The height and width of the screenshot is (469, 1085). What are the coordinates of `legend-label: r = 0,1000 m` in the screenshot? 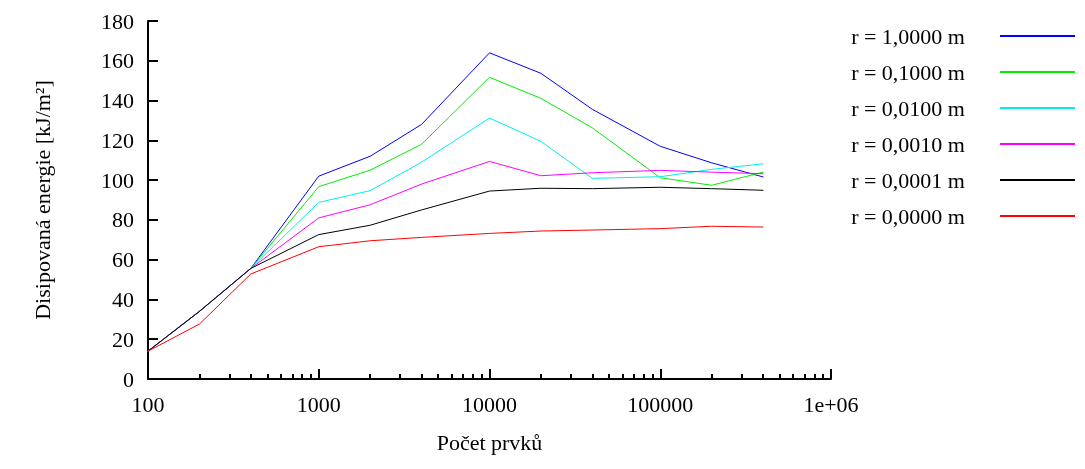 It's located at (908, 72).